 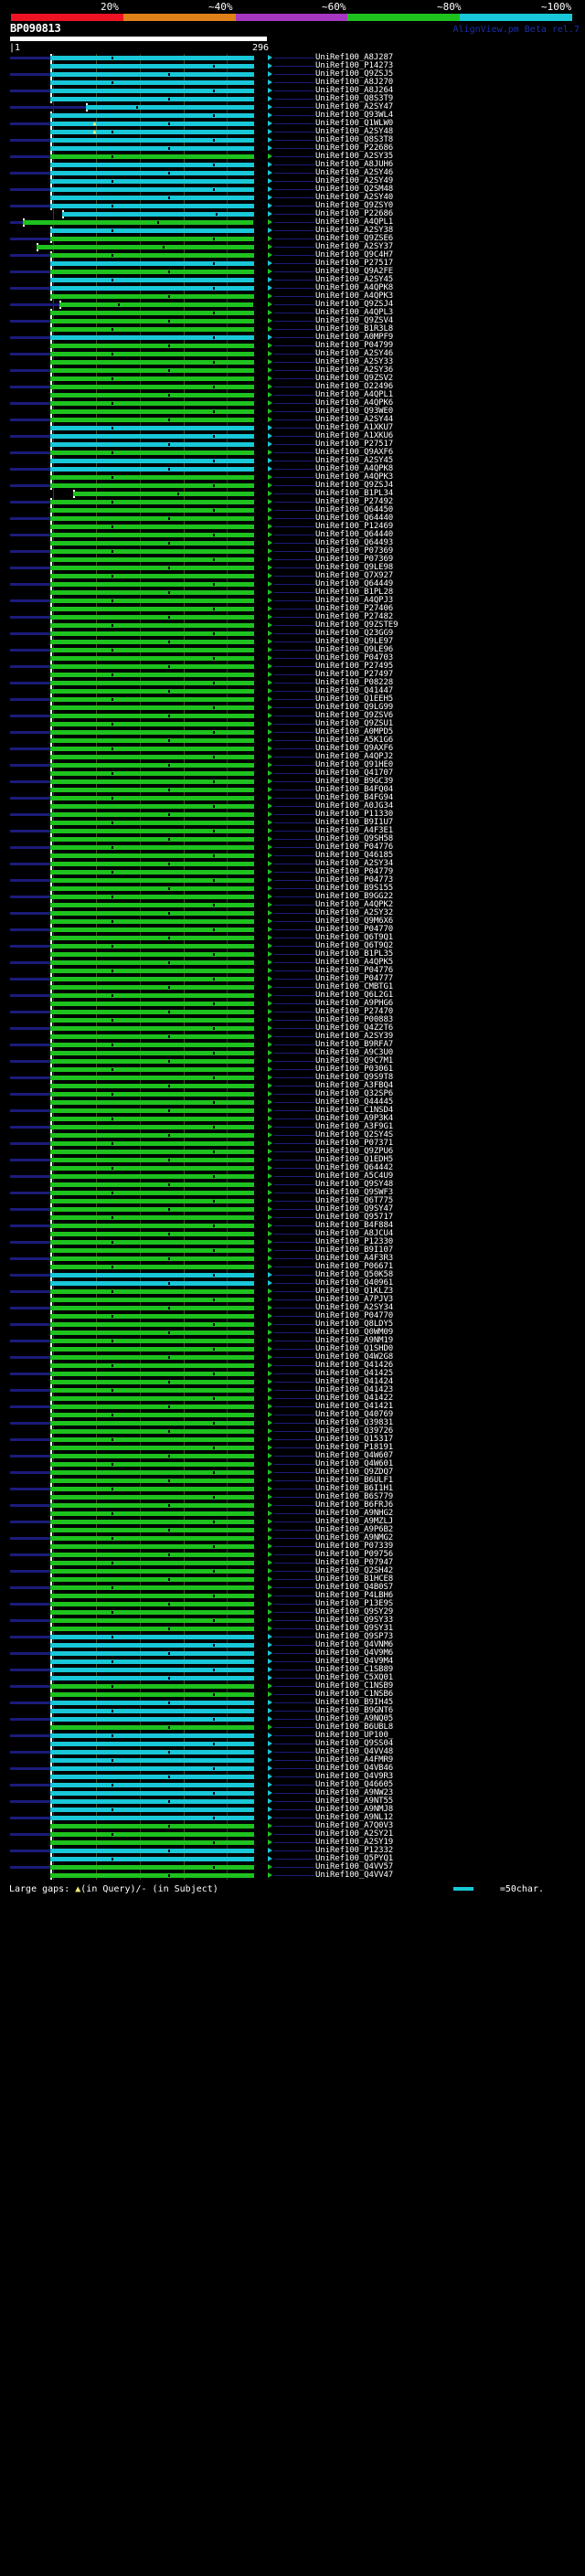 I want to click on hit-row: UniRef100_B4FQ04, so click(x=293, y=789).